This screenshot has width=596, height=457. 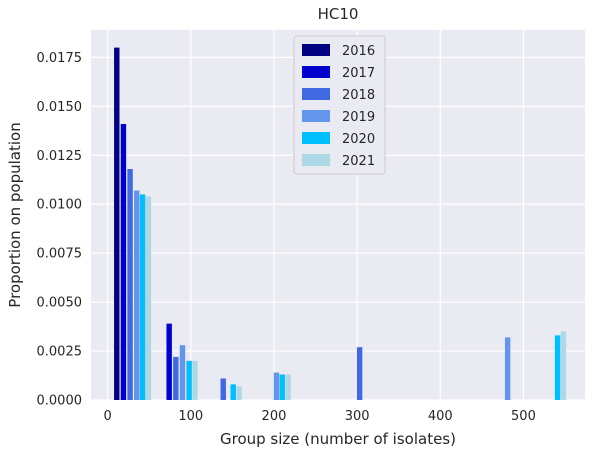 I want to click on x-tick-label: 200, so click(x=274, y=416).